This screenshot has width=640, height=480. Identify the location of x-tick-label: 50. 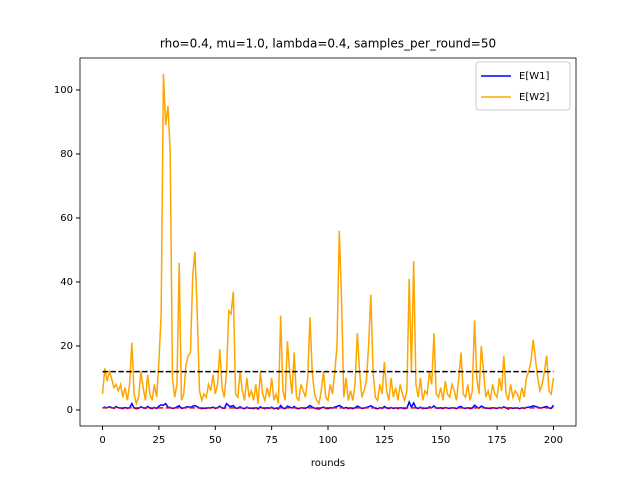
(215, 440).